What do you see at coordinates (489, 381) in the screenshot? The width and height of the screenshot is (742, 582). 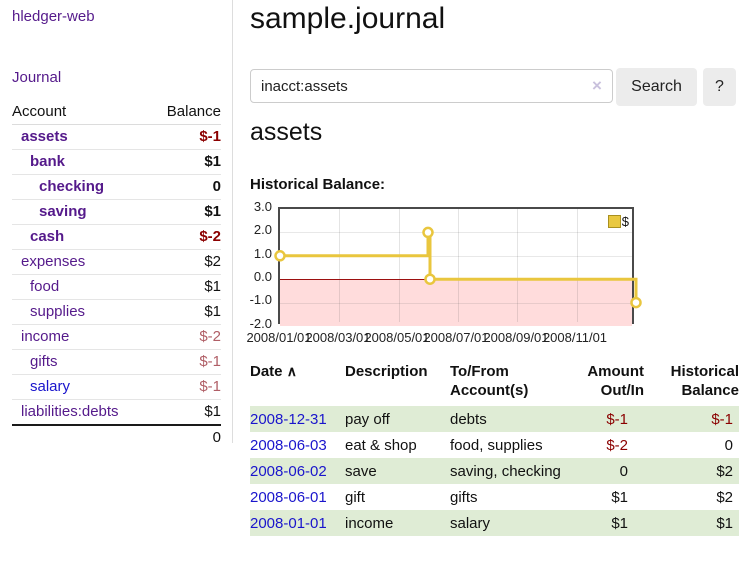 I see `header-accounts: To/From Account(s)` at bounding box center [489, 381].